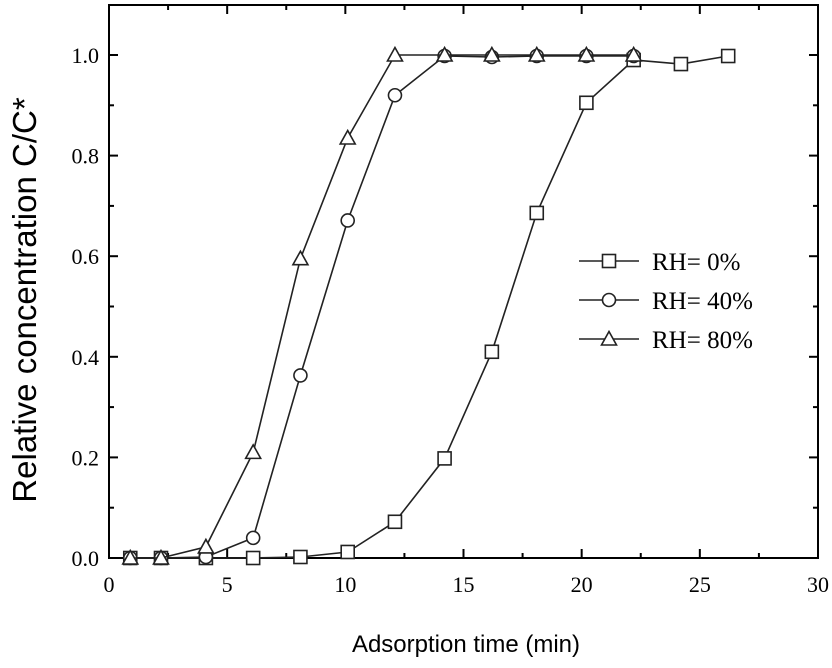 The width and height of the screenshot is (832, 668). What do you see at coordinates (227, 584) in the screenshot?
I see `x-tick-label: 5` at bounding box center [227, 584].